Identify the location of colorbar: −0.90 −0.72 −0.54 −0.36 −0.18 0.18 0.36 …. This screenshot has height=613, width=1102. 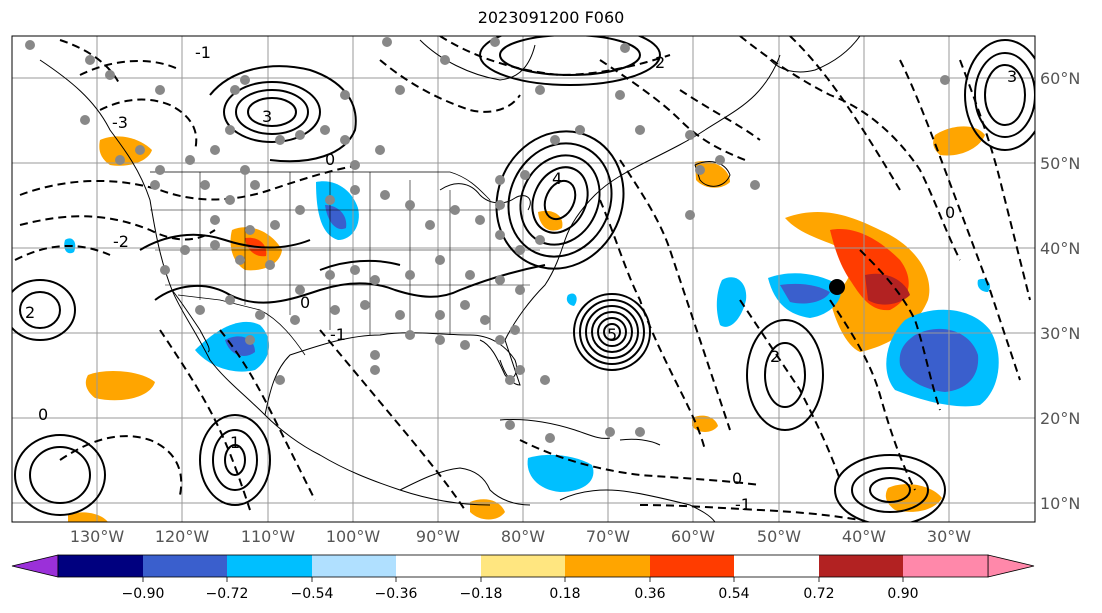
(523, 578).